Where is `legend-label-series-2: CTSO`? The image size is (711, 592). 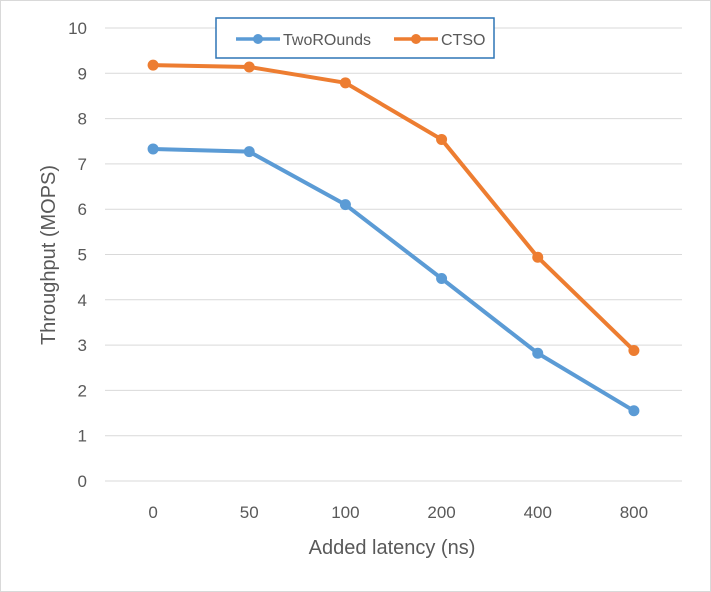
legend-label-series-2: CTSO is located at coordinates (463, 40).